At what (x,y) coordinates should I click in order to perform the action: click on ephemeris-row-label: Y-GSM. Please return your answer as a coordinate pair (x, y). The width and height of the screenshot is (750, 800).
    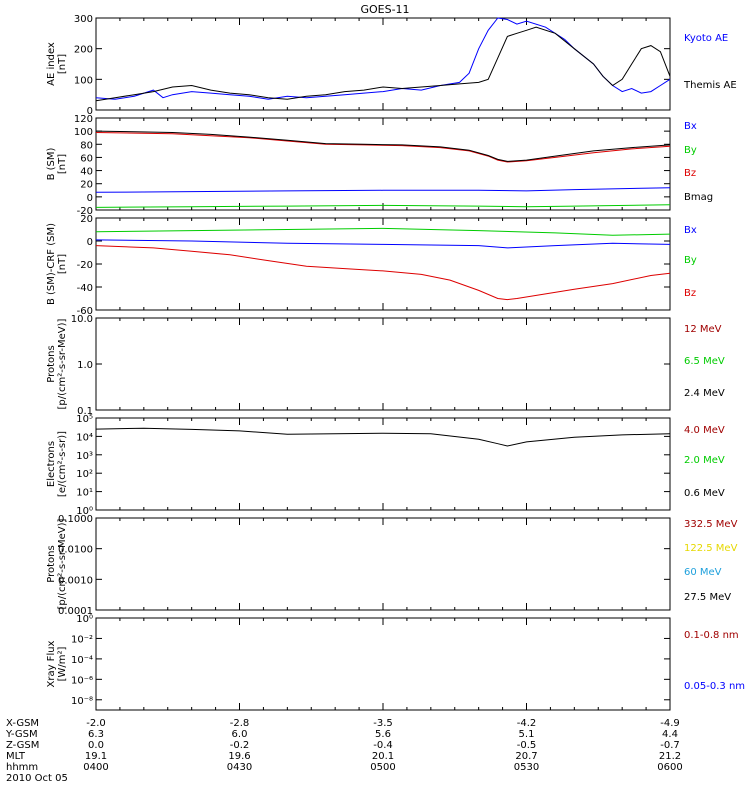
    Looking at the image, I should click on (21, 734).